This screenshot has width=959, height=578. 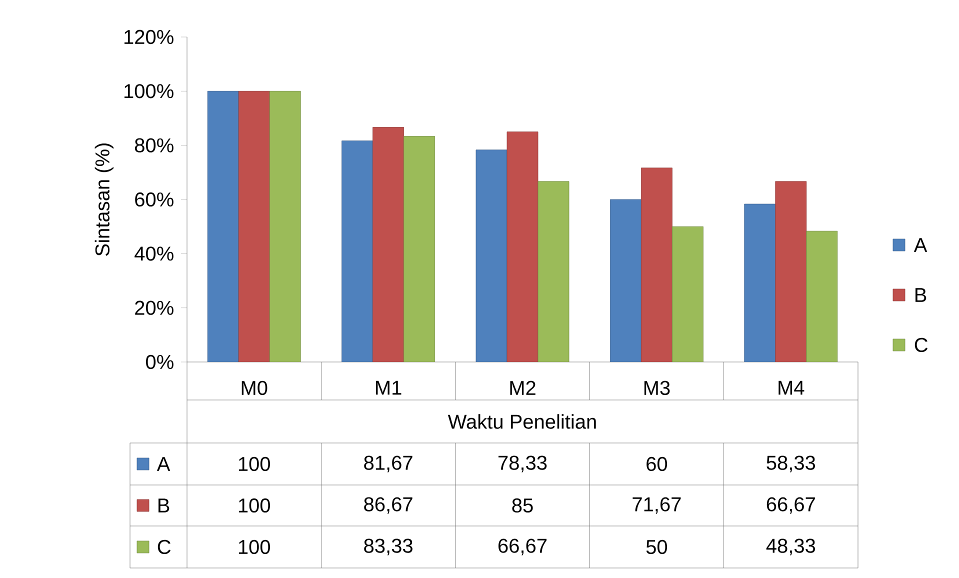 I want to click on y-tick-label: 100%, so click(x=149, y=91).